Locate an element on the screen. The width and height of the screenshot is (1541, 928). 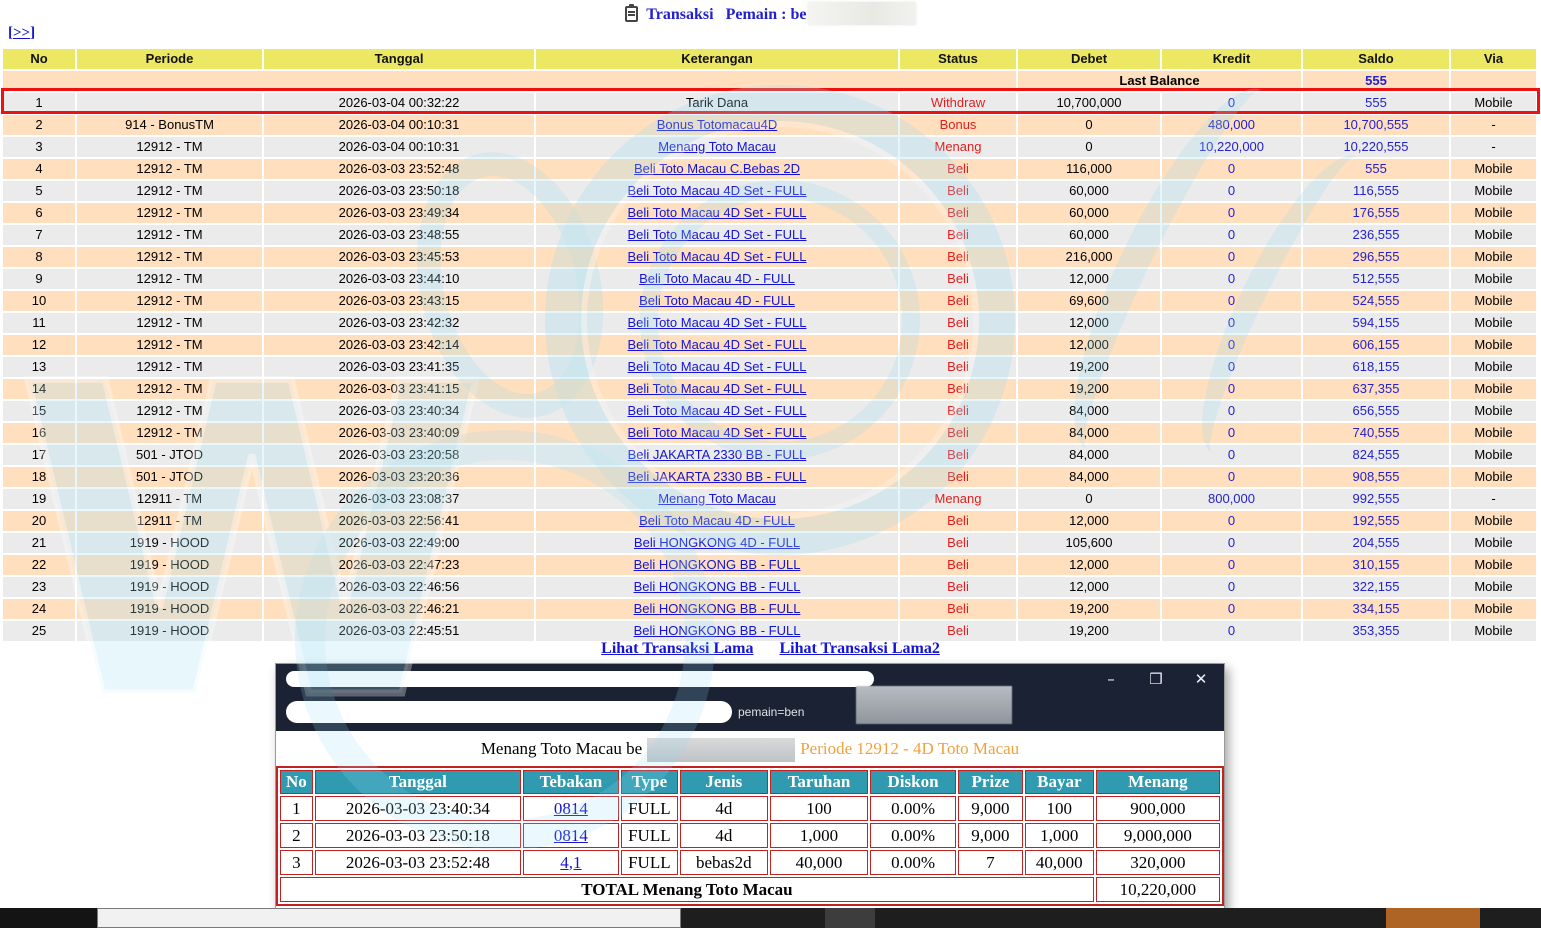
taskbar-search-box is located at coordinates (389, 918).